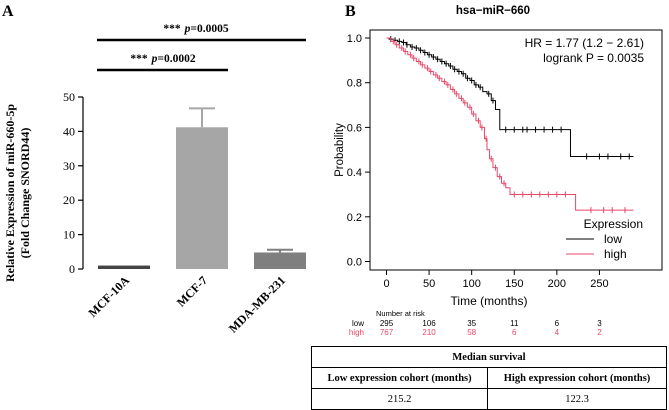 This screenshot has height=410, width=669. Describe the element at coordinates (8, 11) in the screenshot. I see `panel-a-label: A` at that location.